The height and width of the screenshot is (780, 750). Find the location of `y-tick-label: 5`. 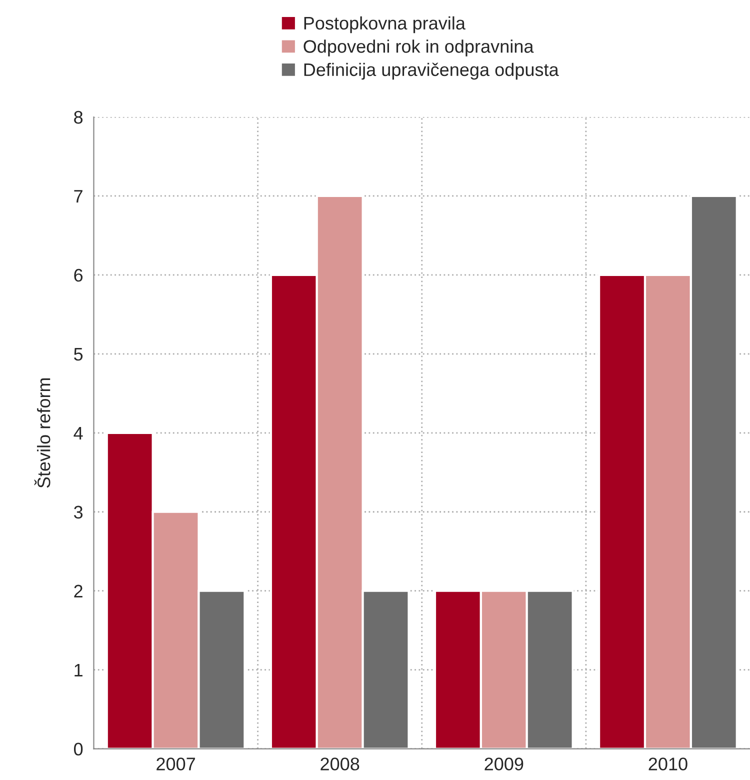

y-tick-label: 5 is located at coordinates (78, 354).